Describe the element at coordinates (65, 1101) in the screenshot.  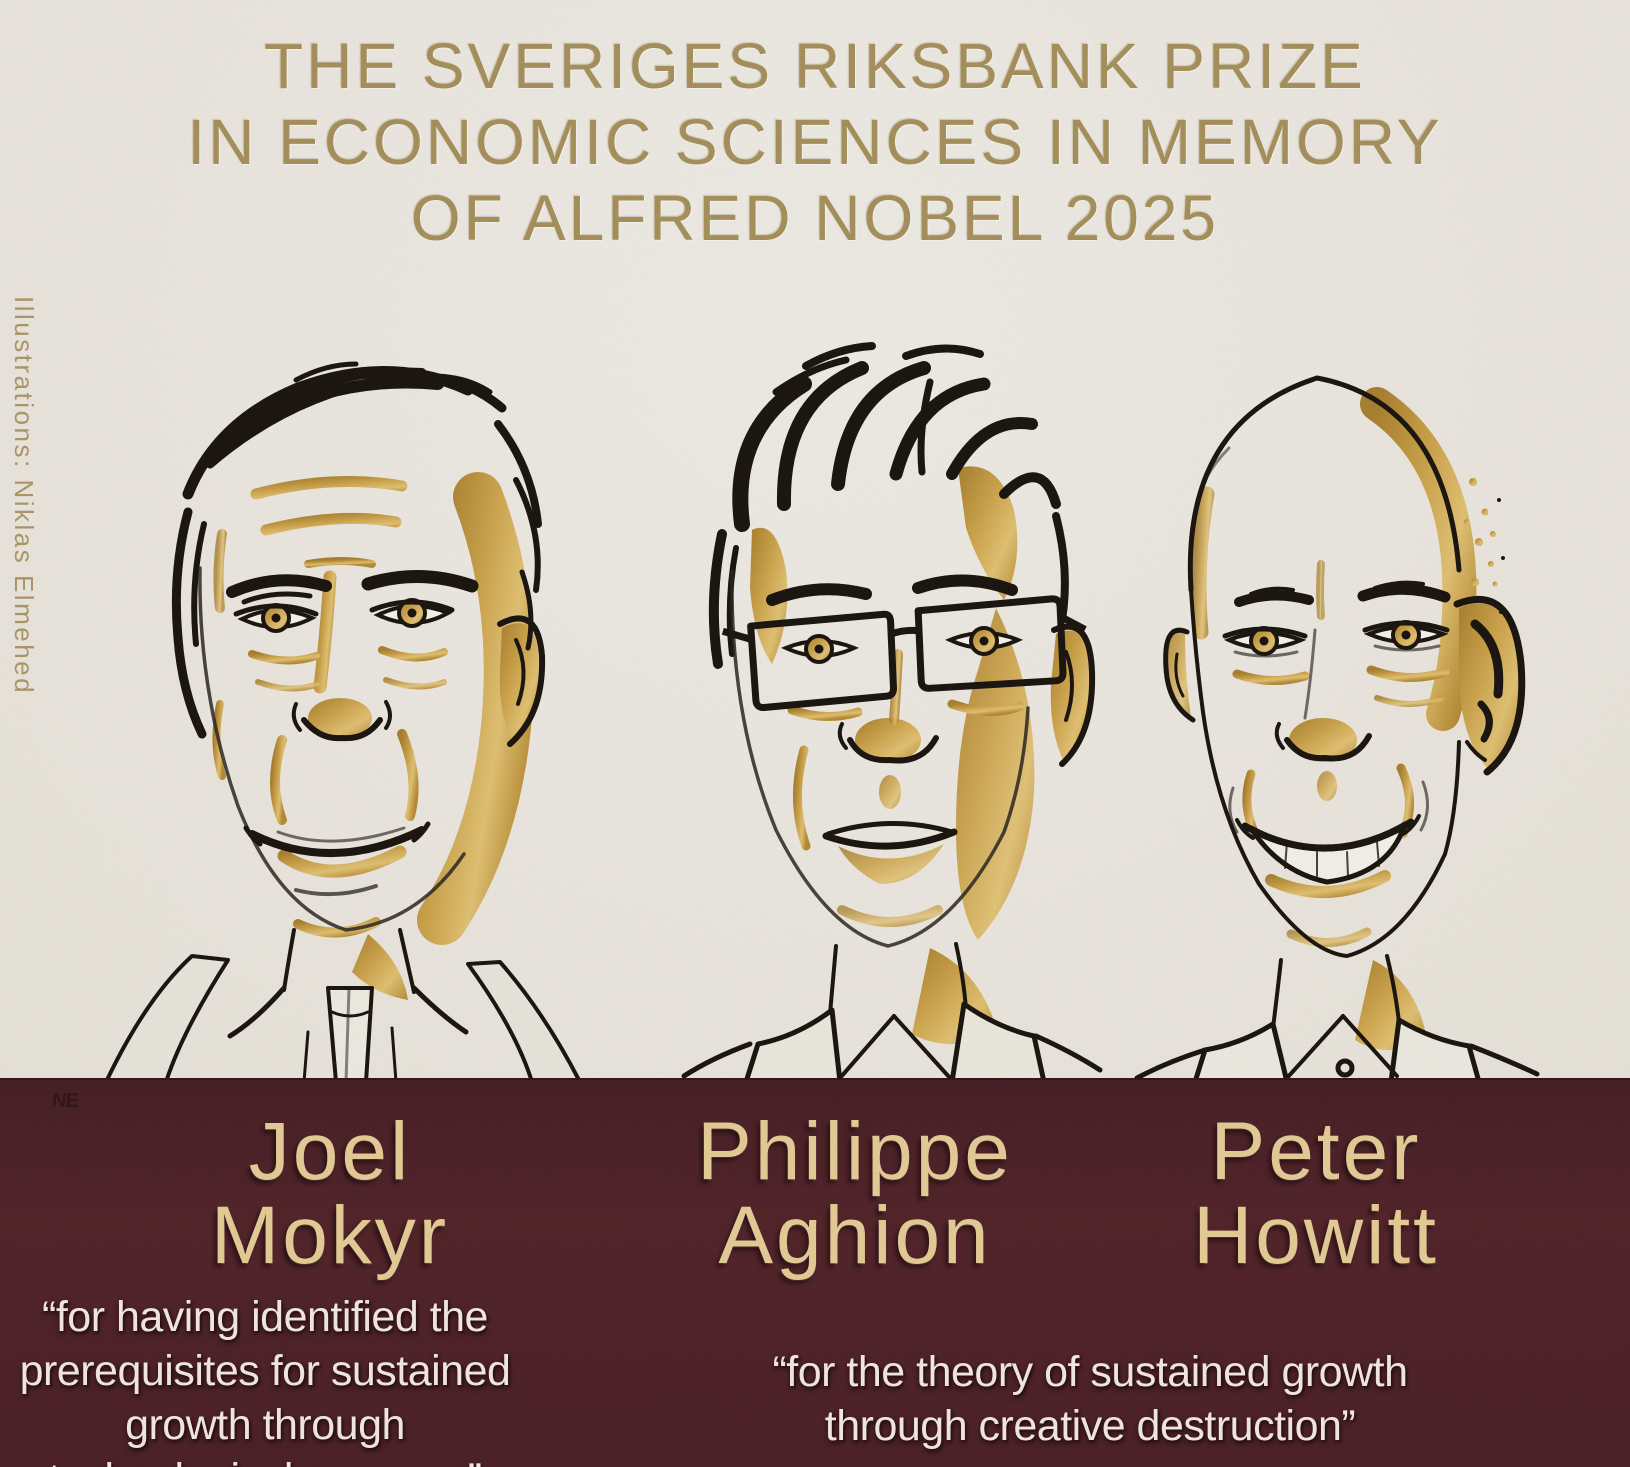
I see `artist-signature: NE` at that location.